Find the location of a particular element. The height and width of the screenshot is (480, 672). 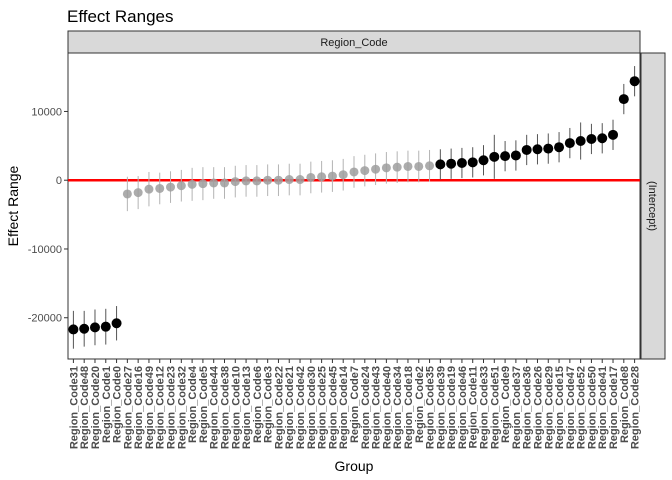

x-tick-label: Region_Code0 is located at coordinates (118, 404).